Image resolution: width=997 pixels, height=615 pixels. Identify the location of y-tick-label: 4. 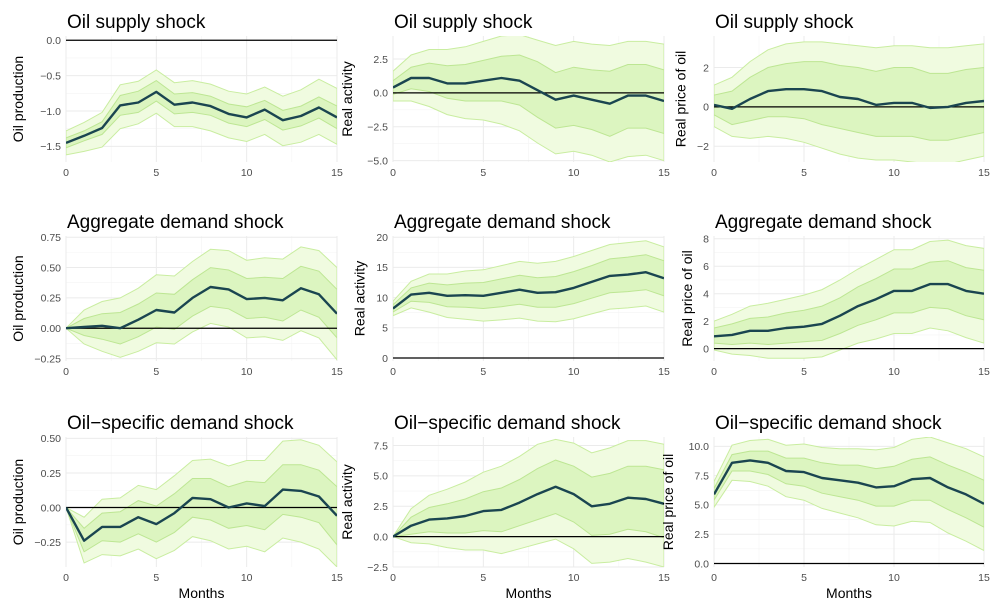
(706, 294).